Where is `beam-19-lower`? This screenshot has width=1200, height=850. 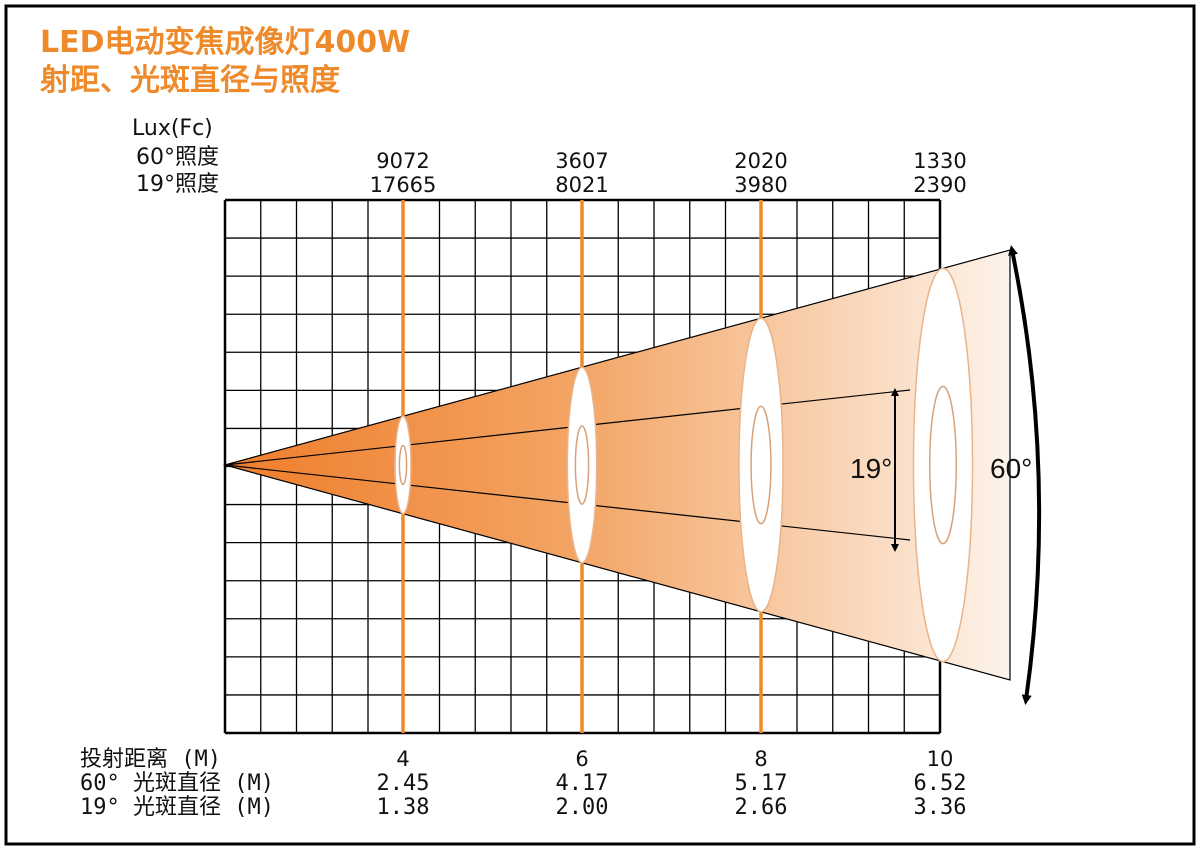 beam-19-lower is located at coordinates (567, 502).